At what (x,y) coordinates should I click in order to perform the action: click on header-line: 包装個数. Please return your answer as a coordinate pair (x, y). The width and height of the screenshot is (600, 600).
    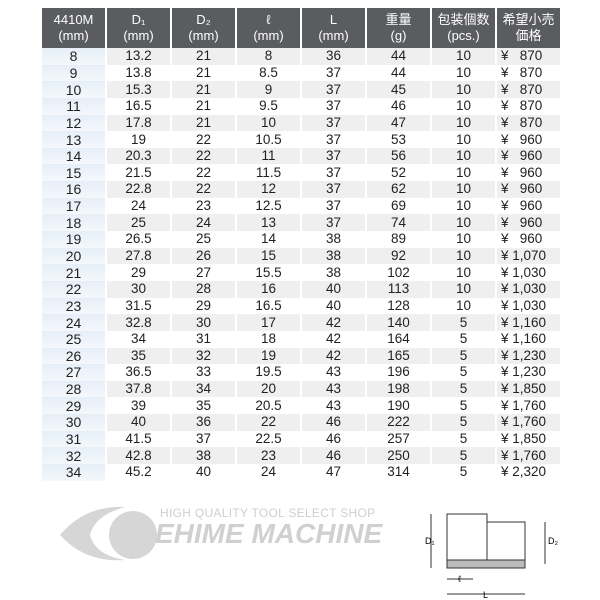
    Looking at the image, I should click on (463, 19).